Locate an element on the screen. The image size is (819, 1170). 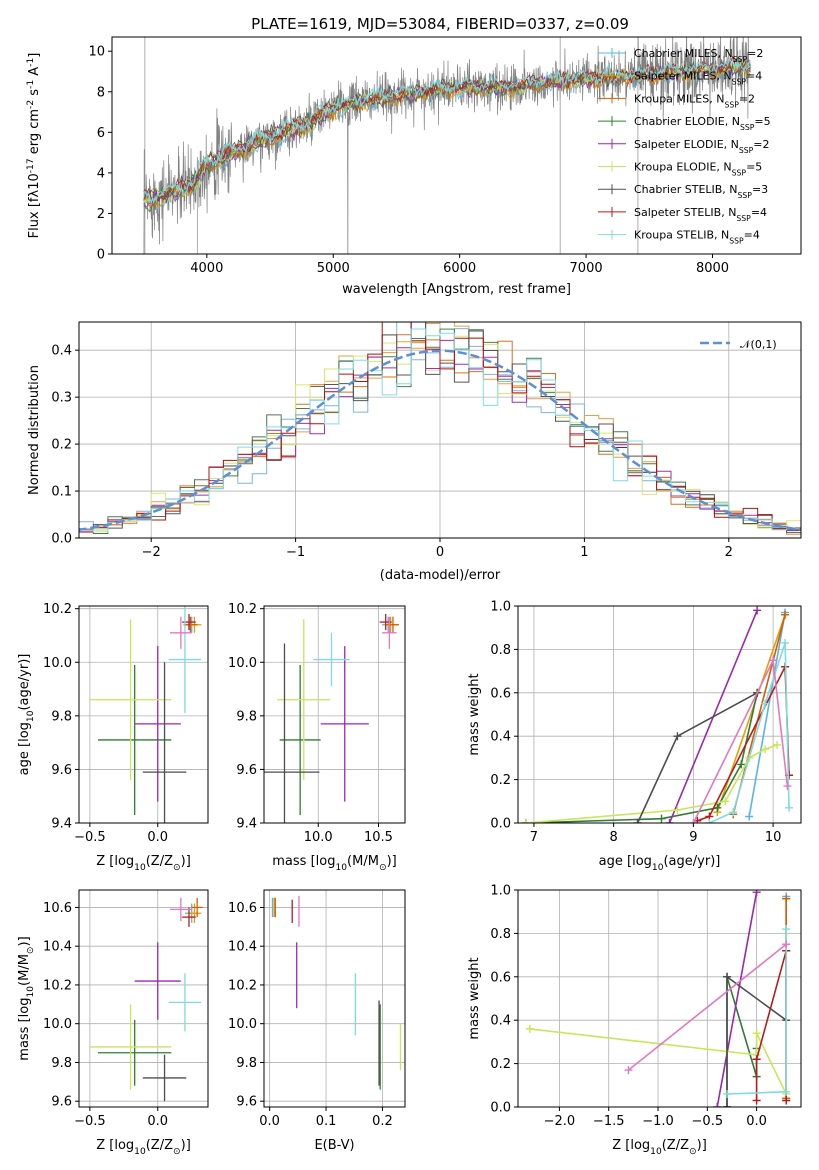
x-tick-label: 7 is located at coordinates (534, 837).